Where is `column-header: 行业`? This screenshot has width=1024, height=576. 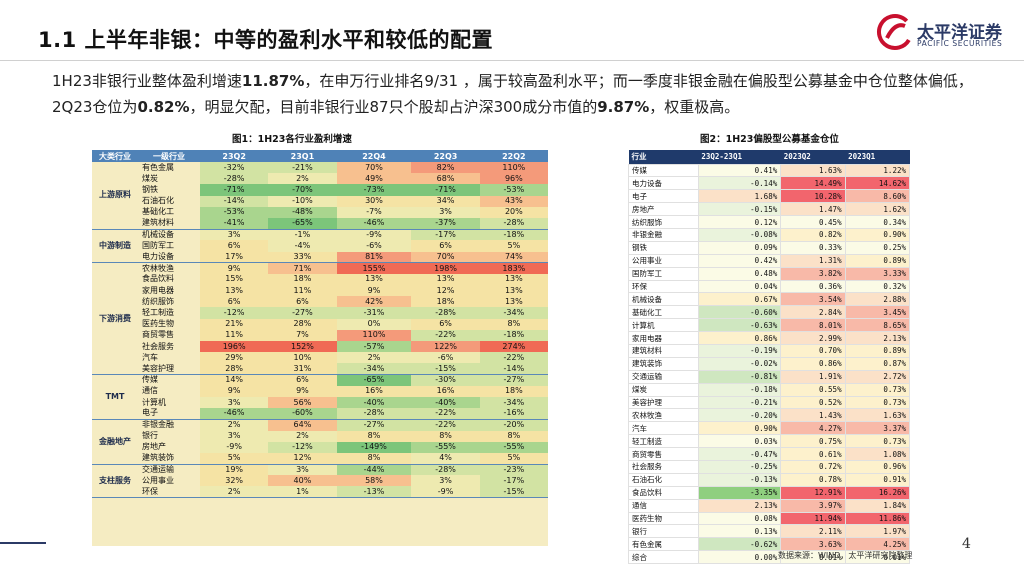 column-header: 行业 is located at coordinates (663, 157).